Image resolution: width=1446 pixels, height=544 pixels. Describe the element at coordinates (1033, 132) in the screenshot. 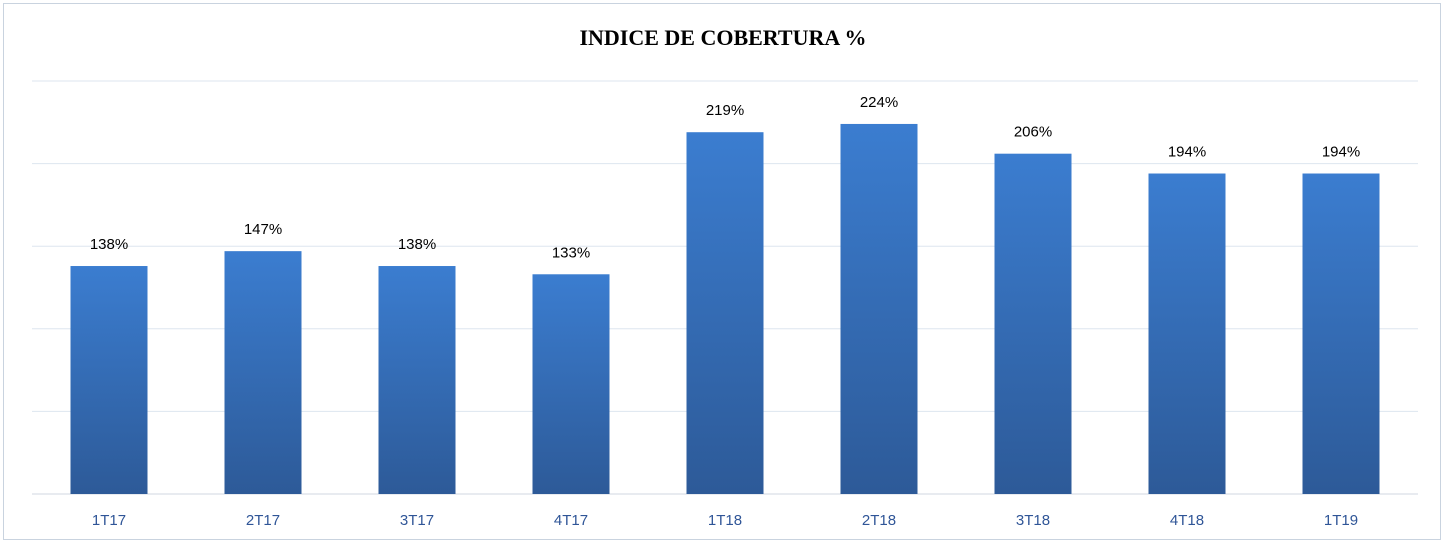

I see `data-label: 206%` at that location.